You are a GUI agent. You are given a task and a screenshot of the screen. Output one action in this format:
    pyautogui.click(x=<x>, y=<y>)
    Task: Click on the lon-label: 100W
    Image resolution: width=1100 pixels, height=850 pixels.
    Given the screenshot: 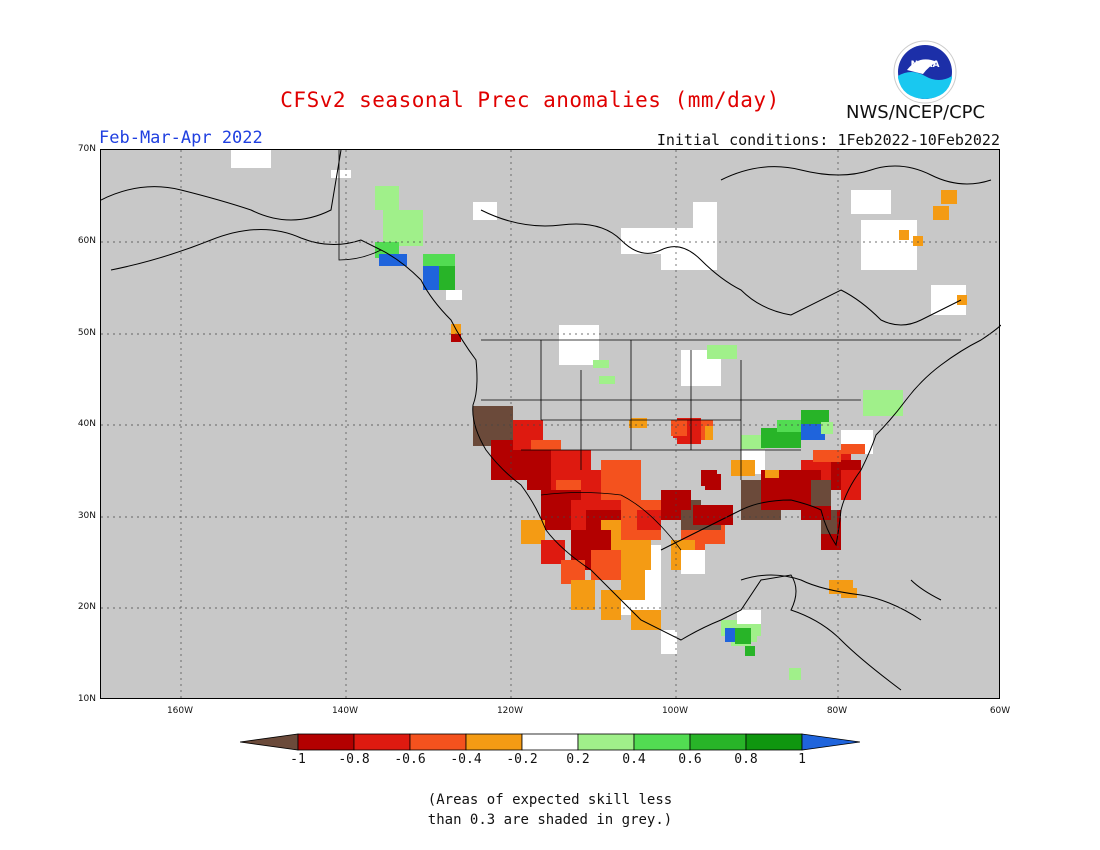 What is the action you would take?
    pyautogui.click(x=675, y=711)
    